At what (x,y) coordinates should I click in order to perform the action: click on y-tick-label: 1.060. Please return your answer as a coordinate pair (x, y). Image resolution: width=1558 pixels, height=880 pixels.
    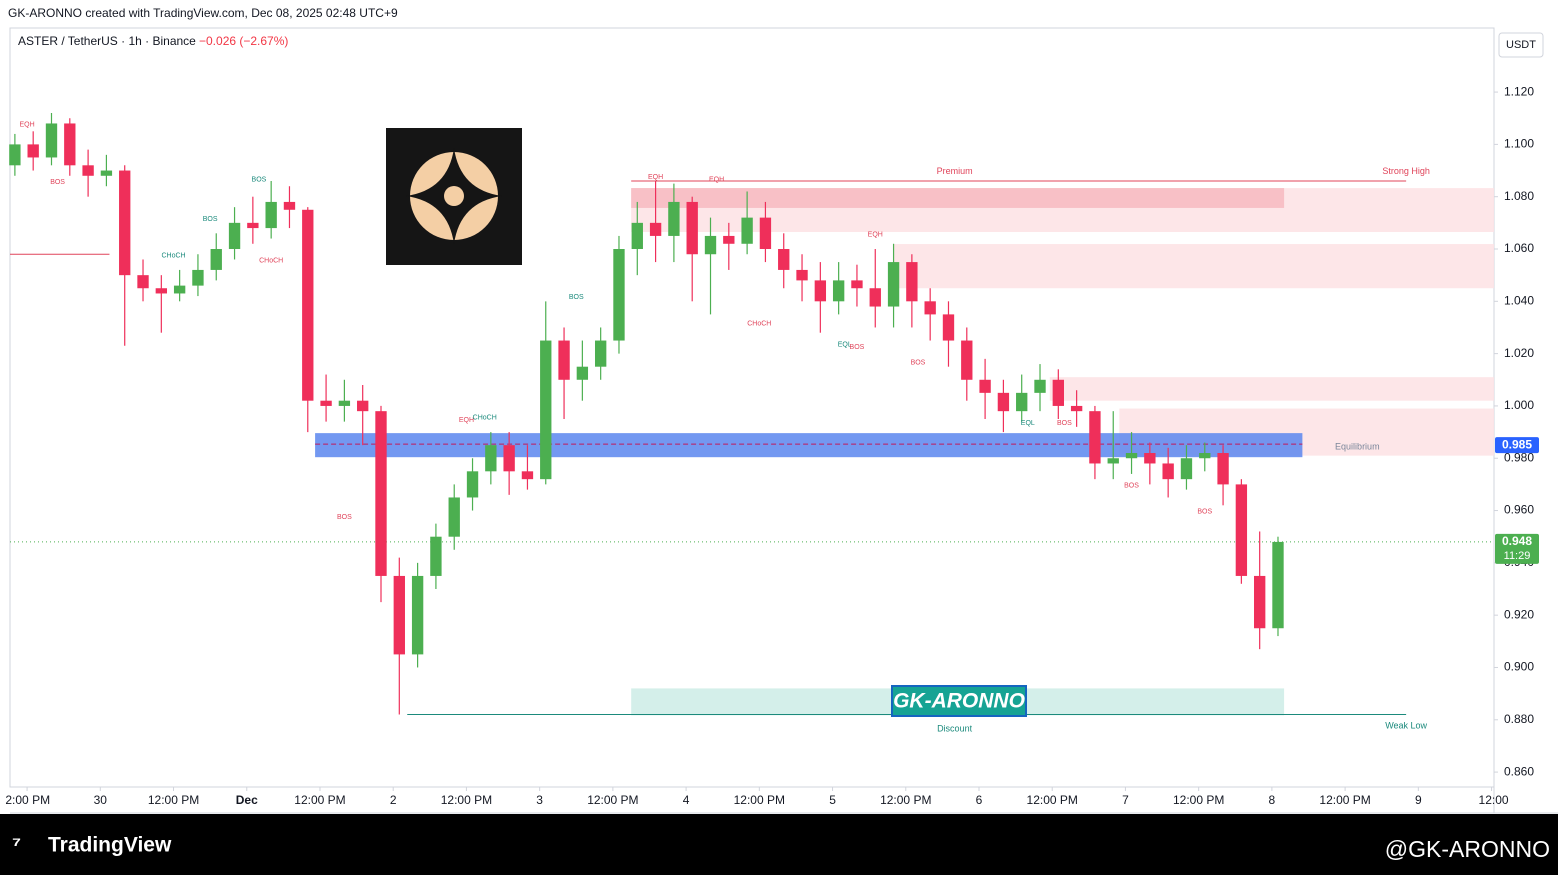
    Looking at the image, I should click on (1519, 248).